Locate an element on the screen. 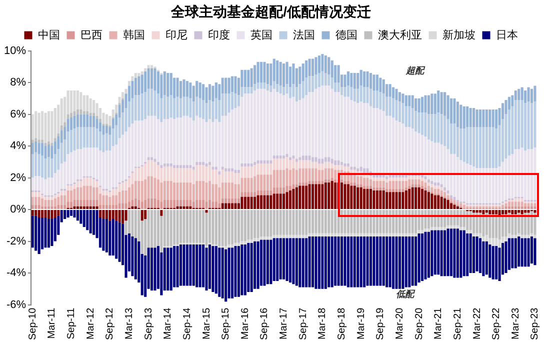  x-tick-label: Sep-19 is located at coordinates (380, 323).